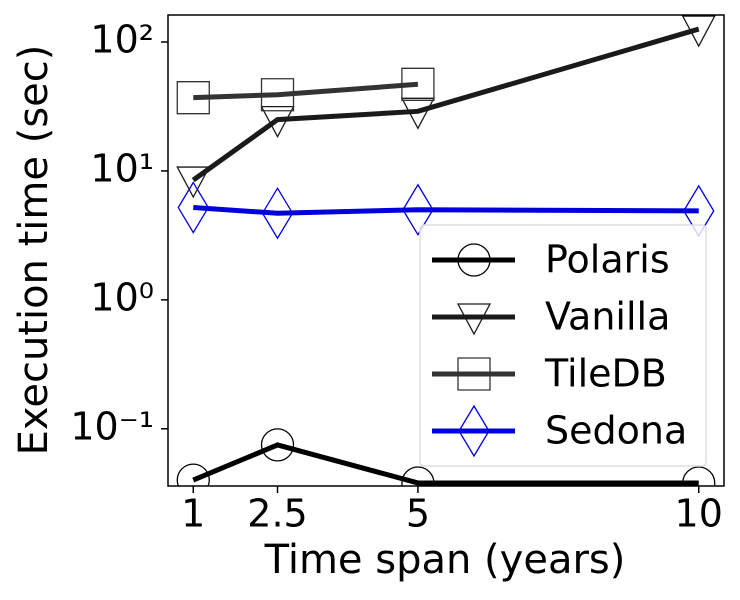  I want to click on legend-label: Polaris, so click(607, 260).